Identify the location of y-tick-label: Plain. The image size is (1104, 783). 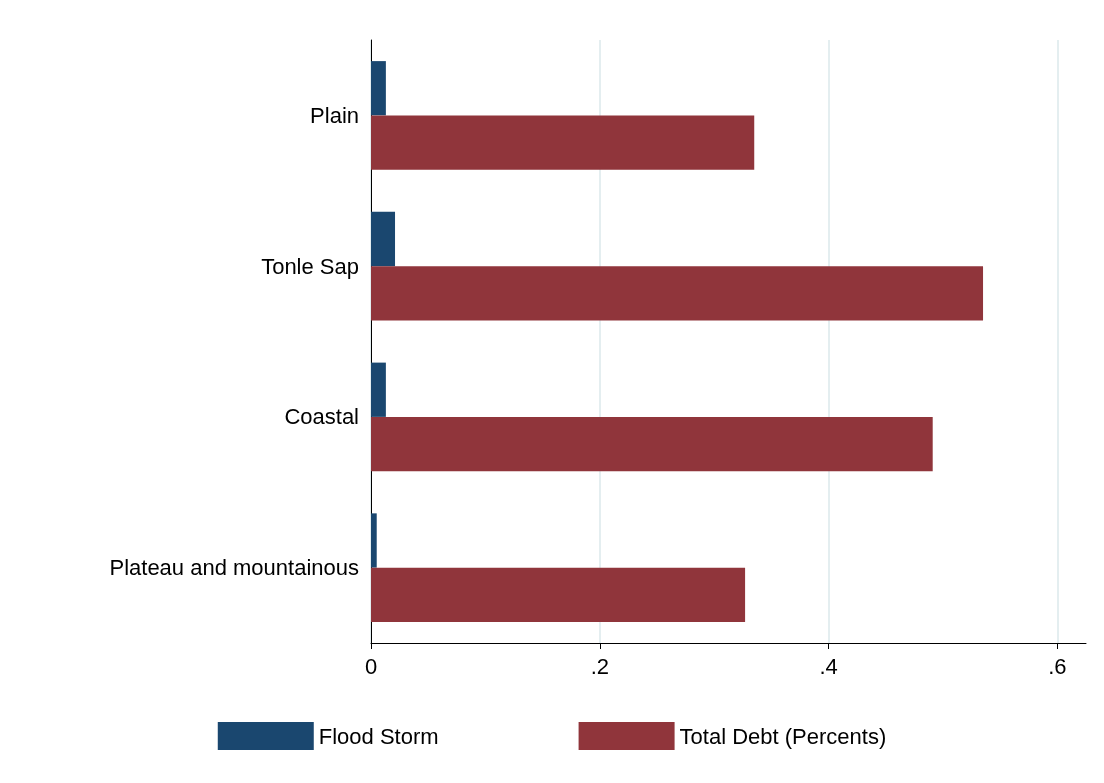
(334, 115).